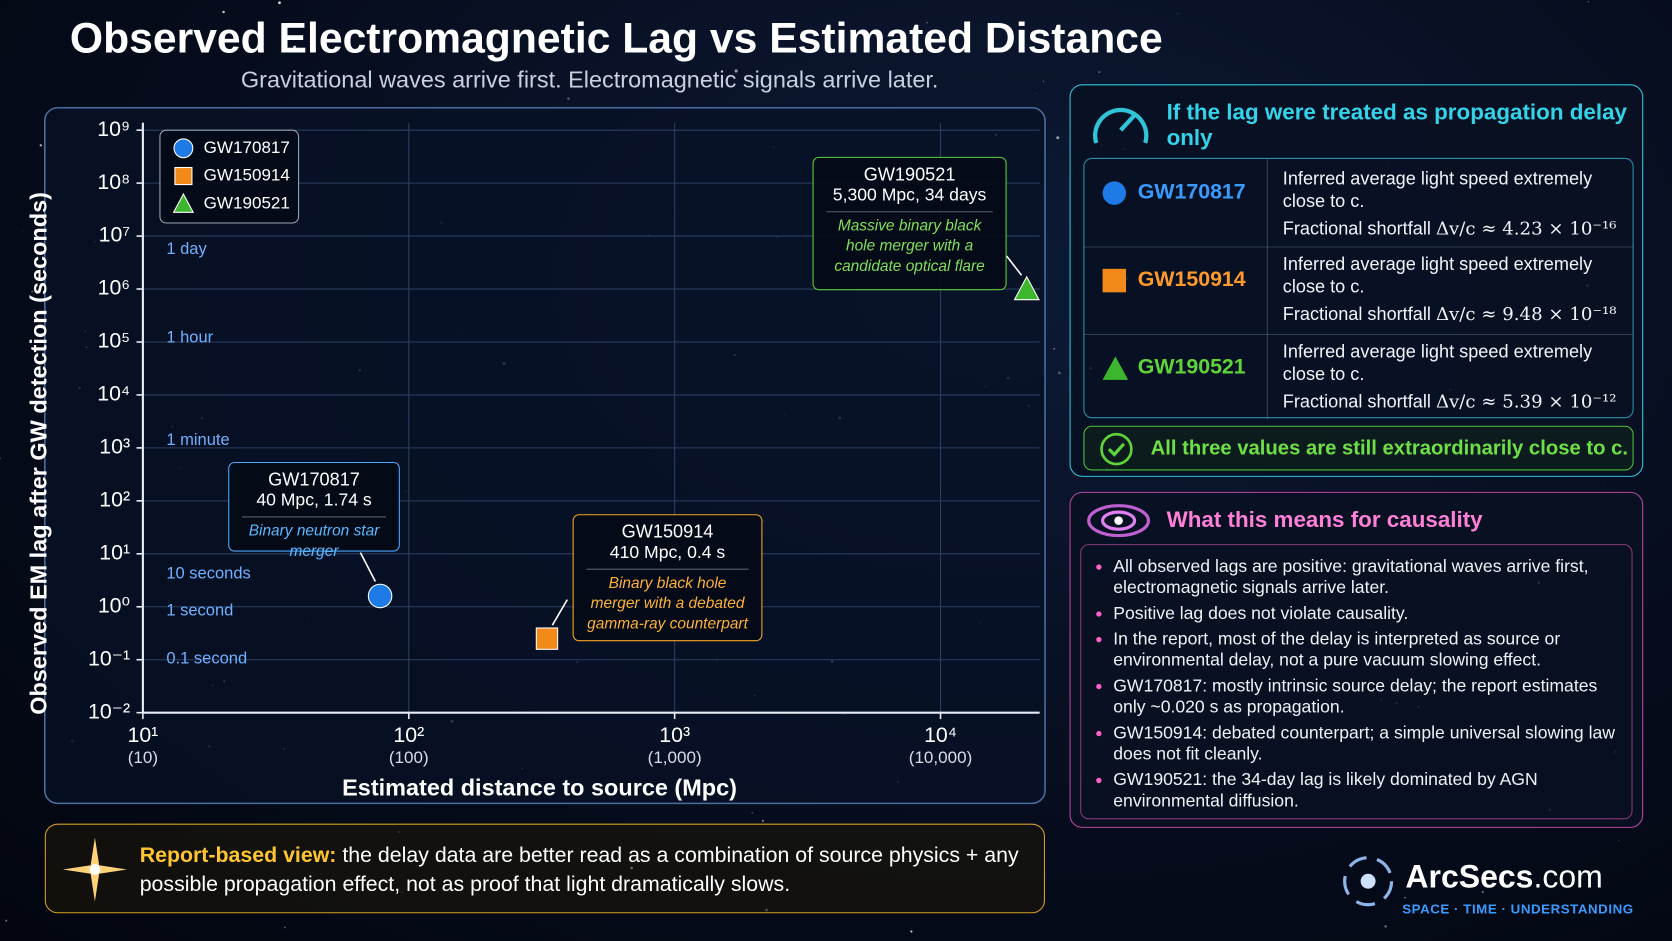  What do you see at coordinates (142, 735) in the screenshot?
I see `x-tick-label: 10¹` at bounding box center [142, 735].